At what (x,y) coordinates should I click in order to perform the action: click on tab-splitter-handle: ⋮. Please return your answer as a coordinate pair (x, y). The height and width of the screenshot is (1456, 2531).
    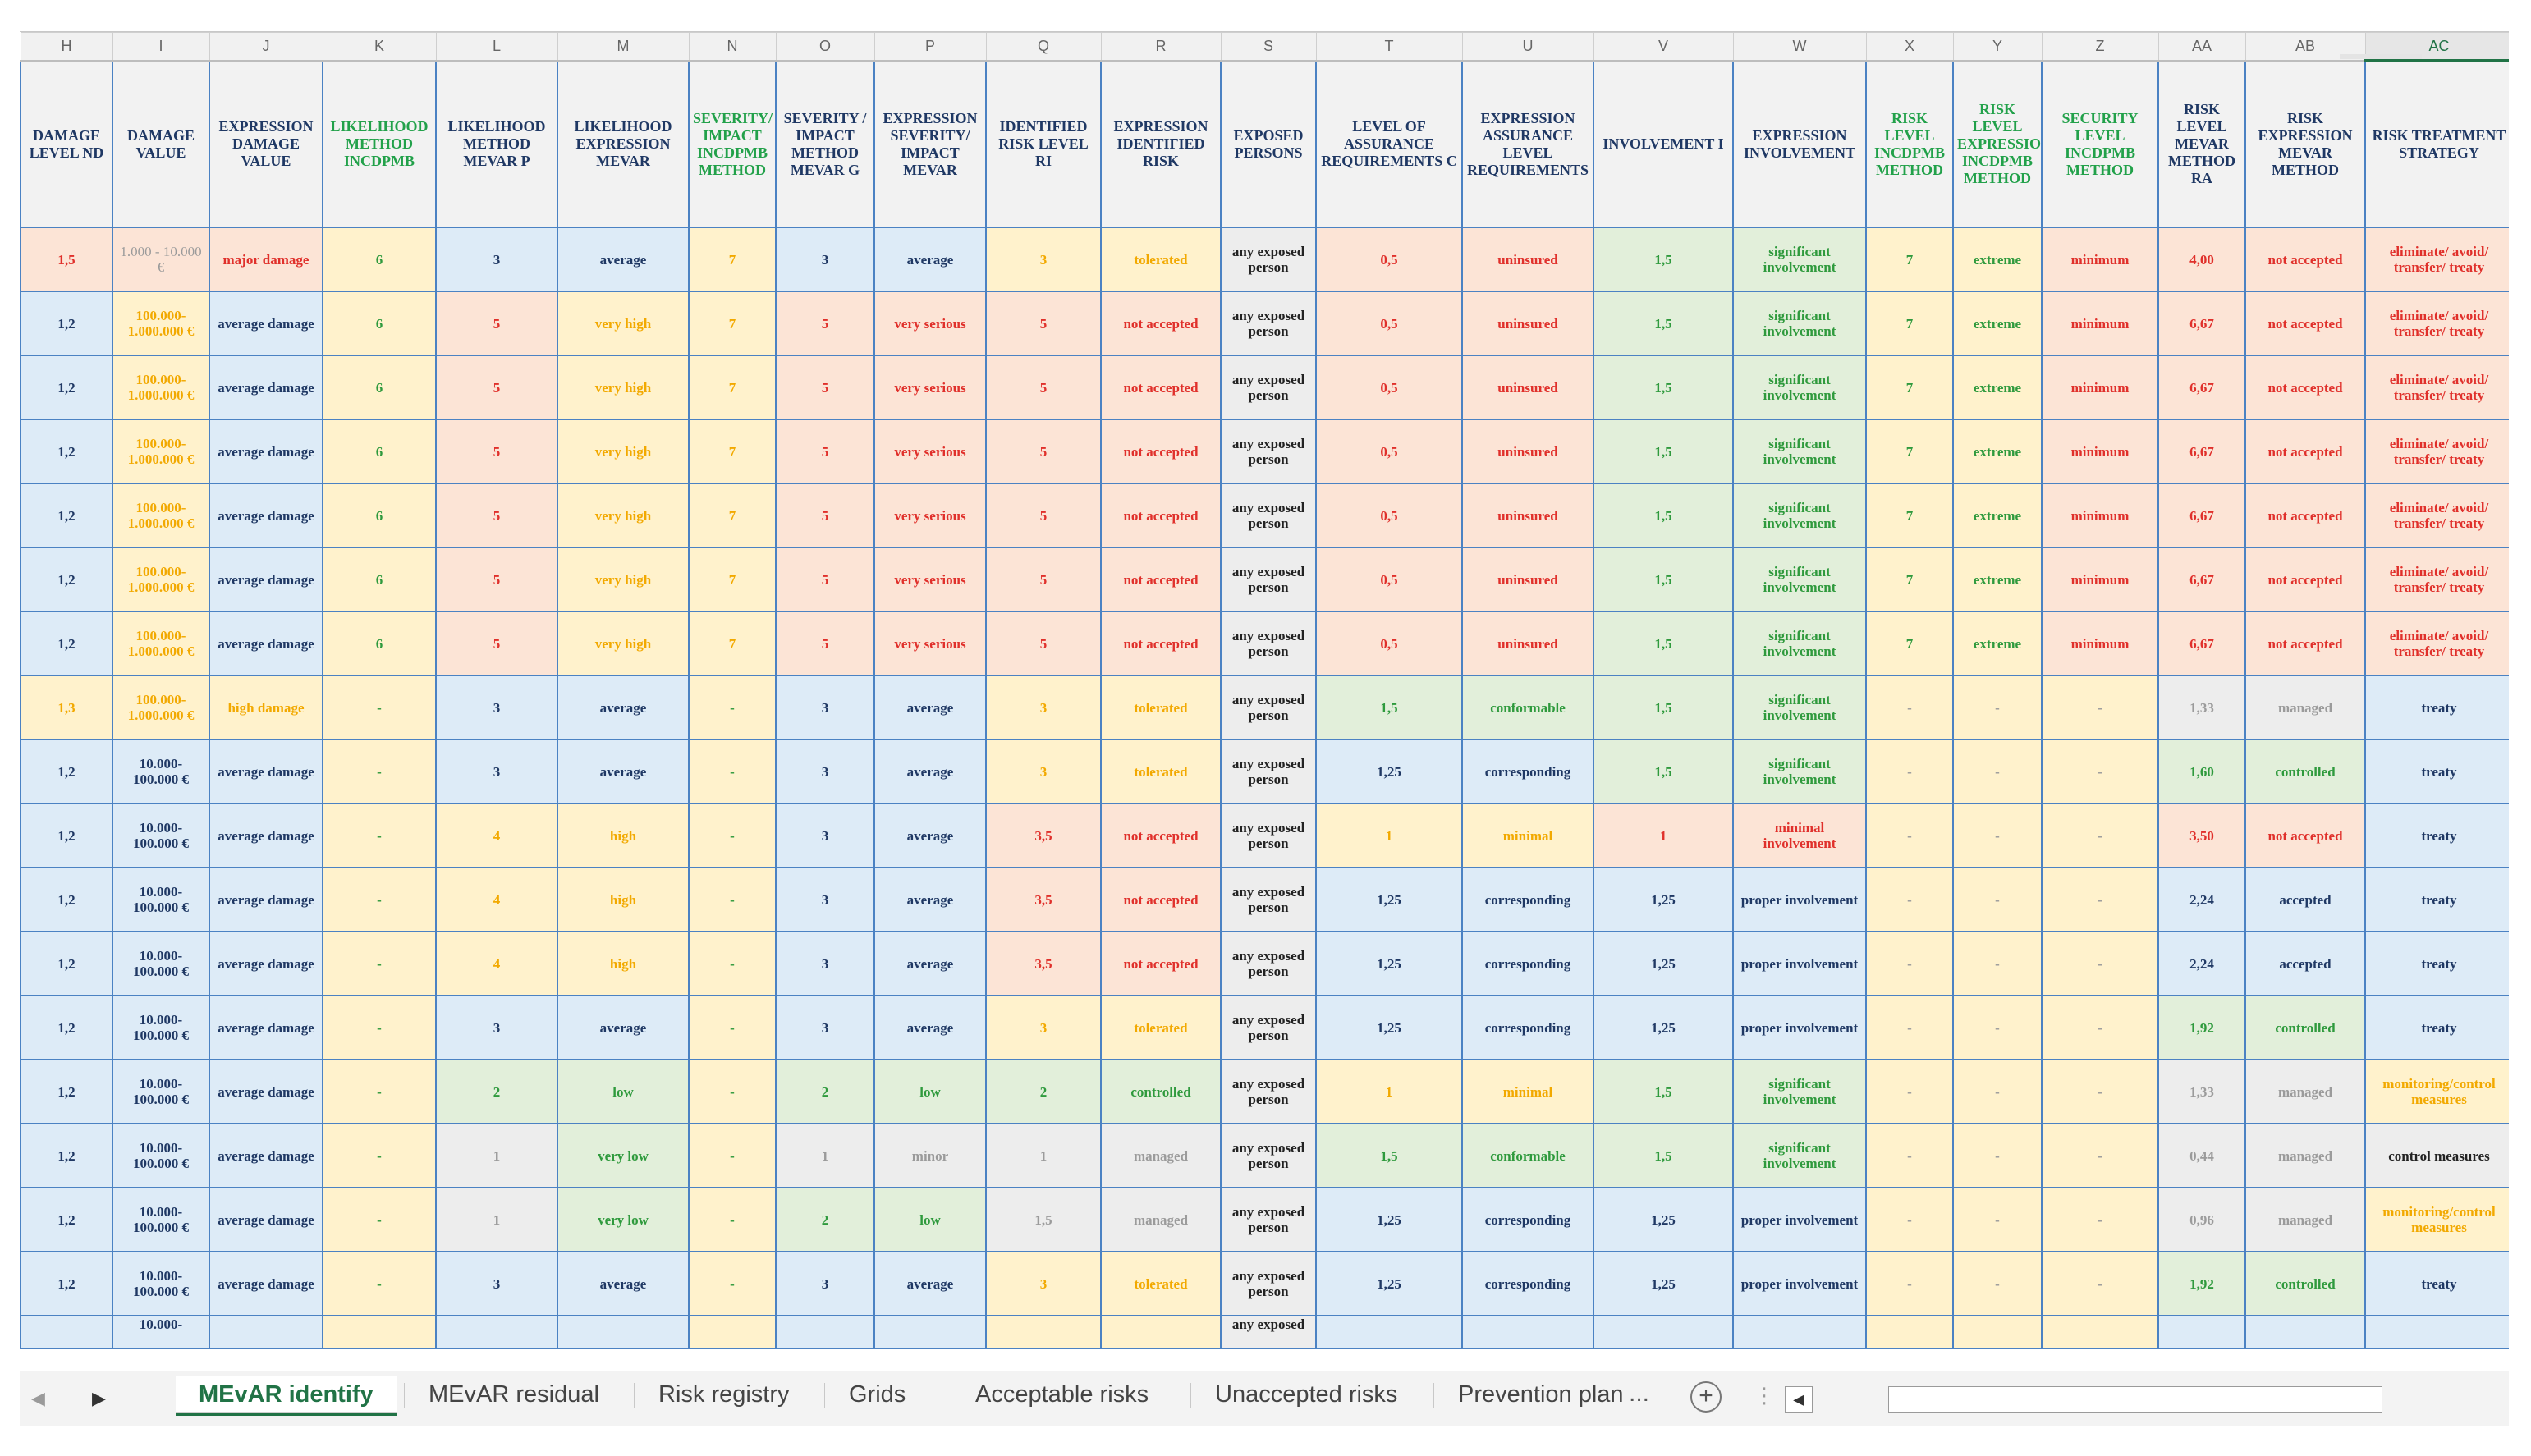
    Looking at the image, I should click on (1764, 1395).